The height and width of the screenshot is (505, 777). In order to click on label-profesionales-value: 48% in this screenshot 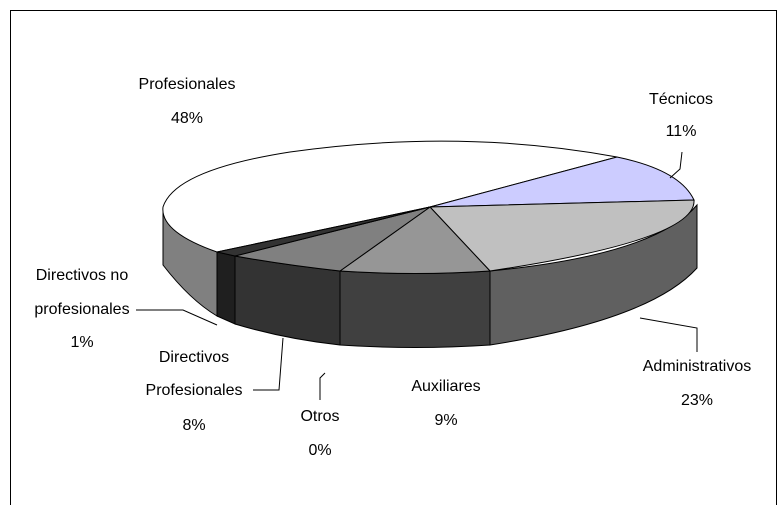, I will do `click(187, 118)`.